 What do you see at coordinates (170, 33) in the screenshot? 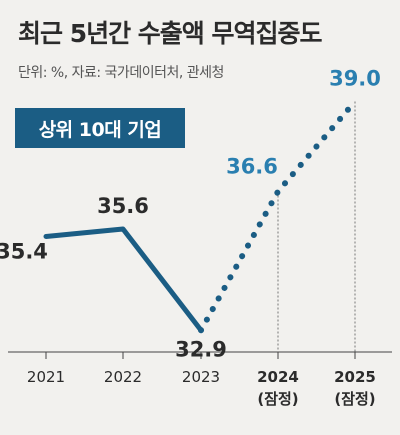
I see `chart-title: 최근 5년간 수출액 무역집중도` at bounding box center [170, 33].